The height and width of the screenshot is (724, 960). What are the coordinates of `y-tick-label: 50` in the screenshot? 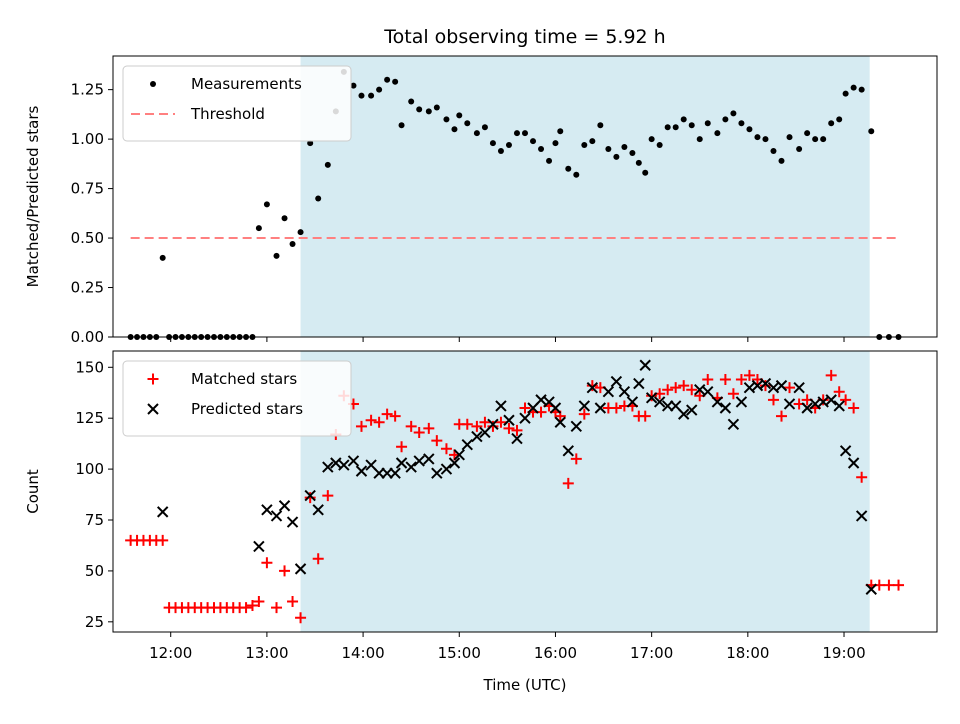 It's located at (94, 571).